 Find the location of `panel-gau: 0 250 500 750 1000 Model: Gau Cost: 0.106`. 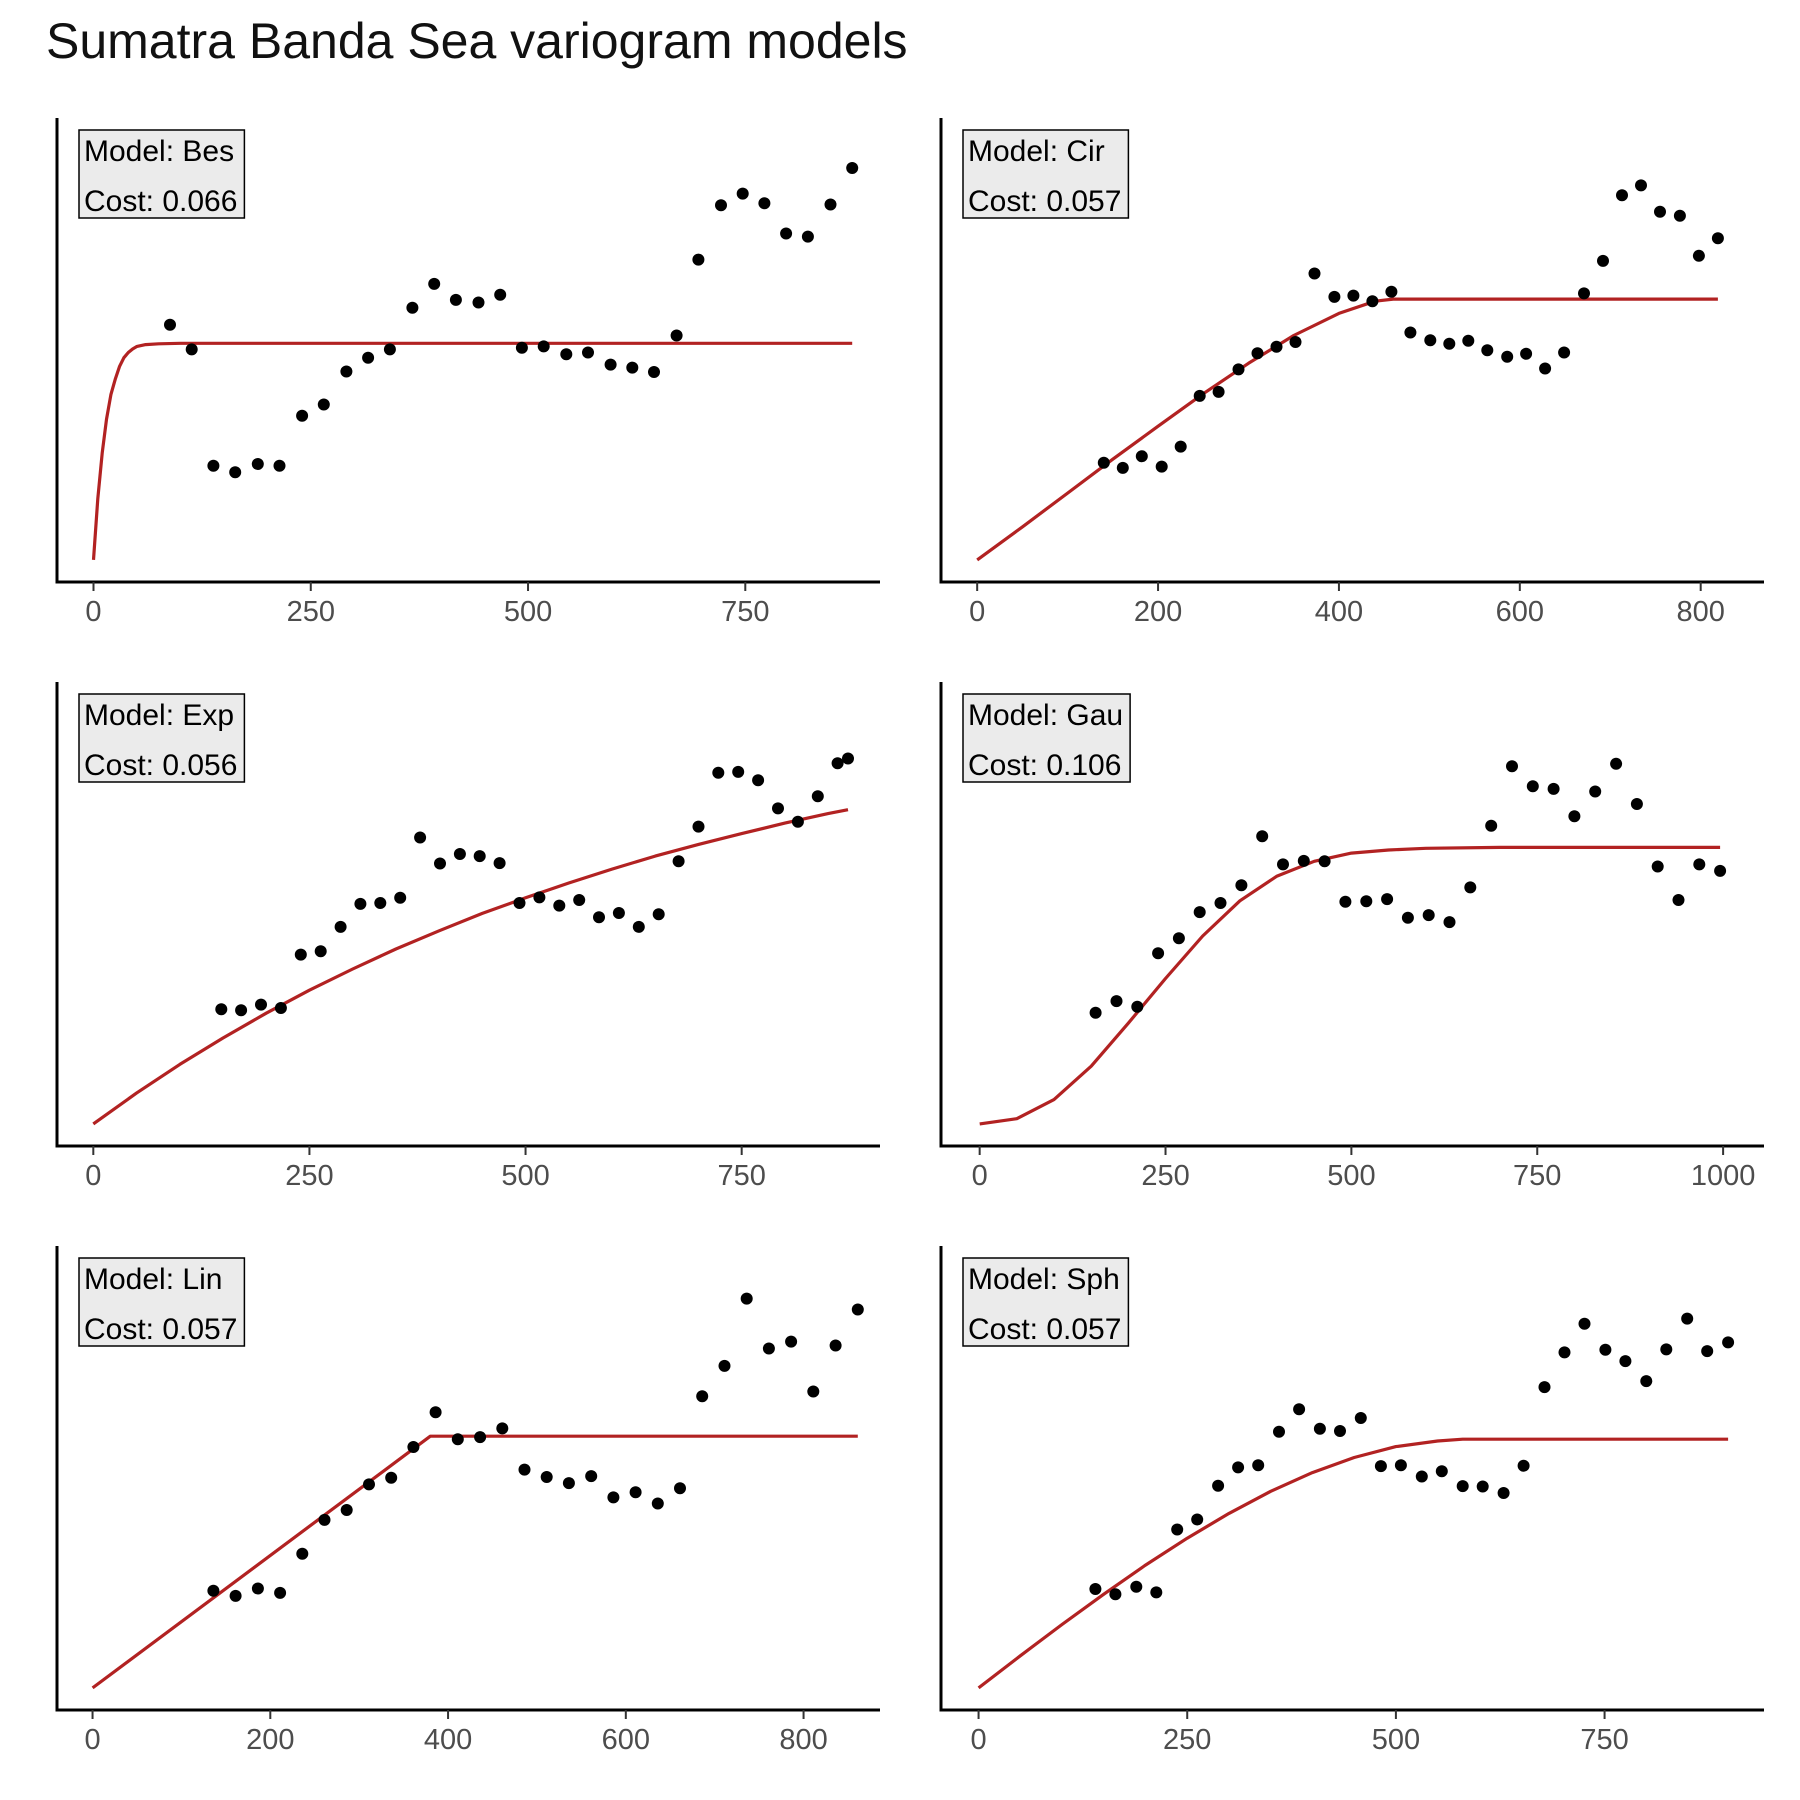

panel-gau: 0 250 500 750 1000 Model: Gau Cost: 0.106 is located at coordinates (1351, 937).